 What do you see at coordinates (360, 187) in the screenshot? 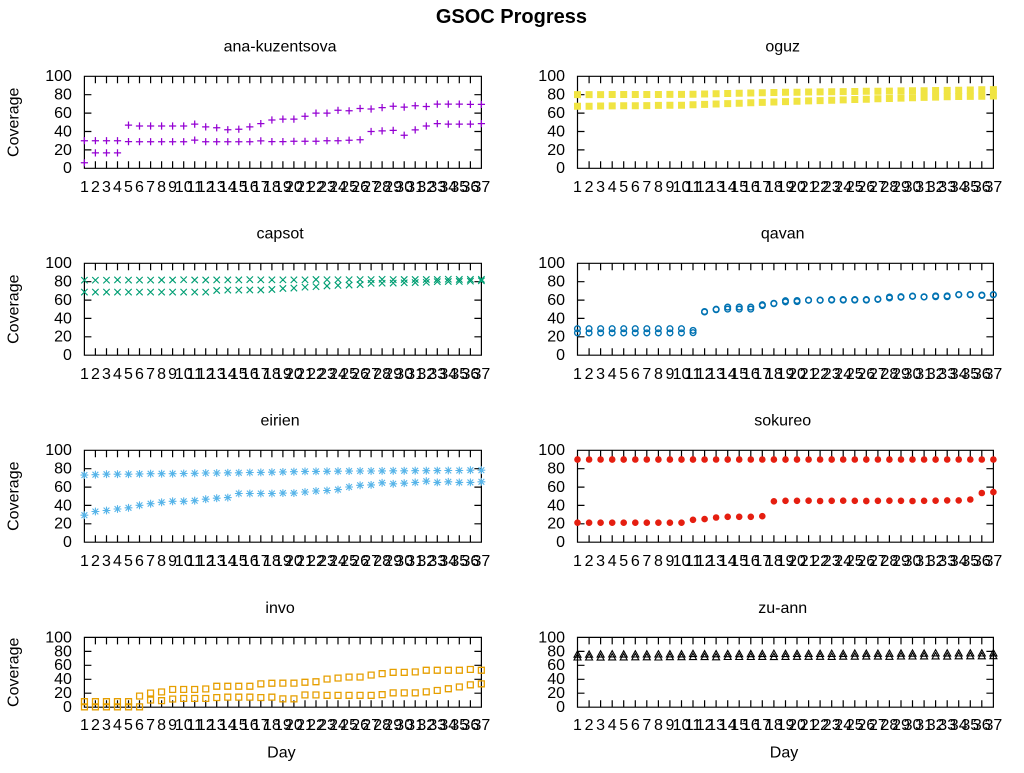
I see `svg-text: 26` at bounding box center [360, 187].